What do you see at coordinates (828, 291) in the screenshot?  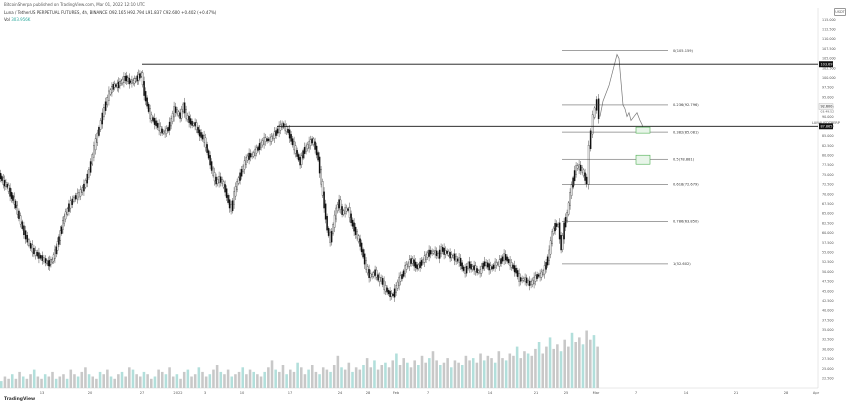 I see `price-tick-label: 45.000` at bounding box center [828, 291].